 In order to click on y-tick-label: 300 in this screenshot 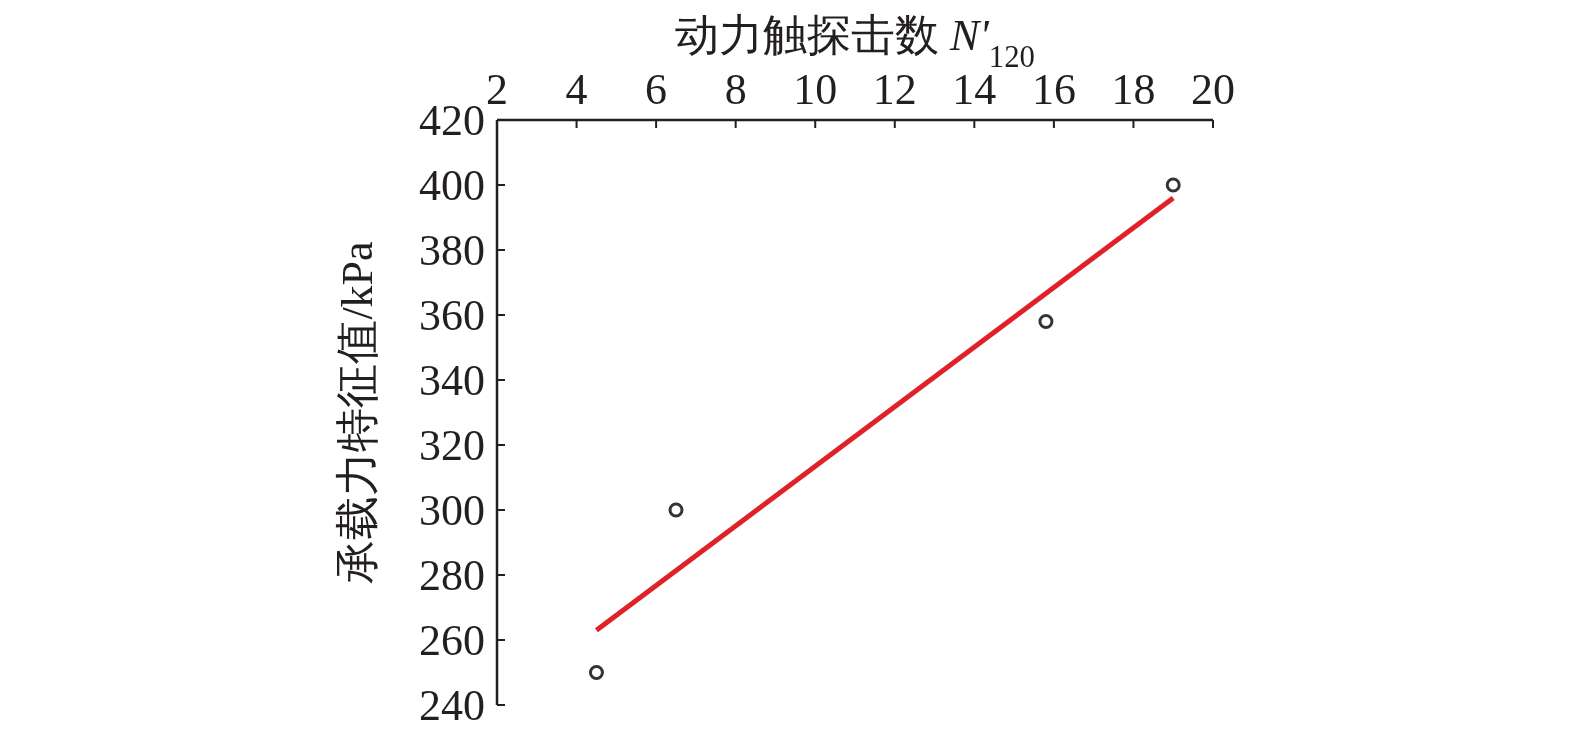, I will do `click(452, 510)`.